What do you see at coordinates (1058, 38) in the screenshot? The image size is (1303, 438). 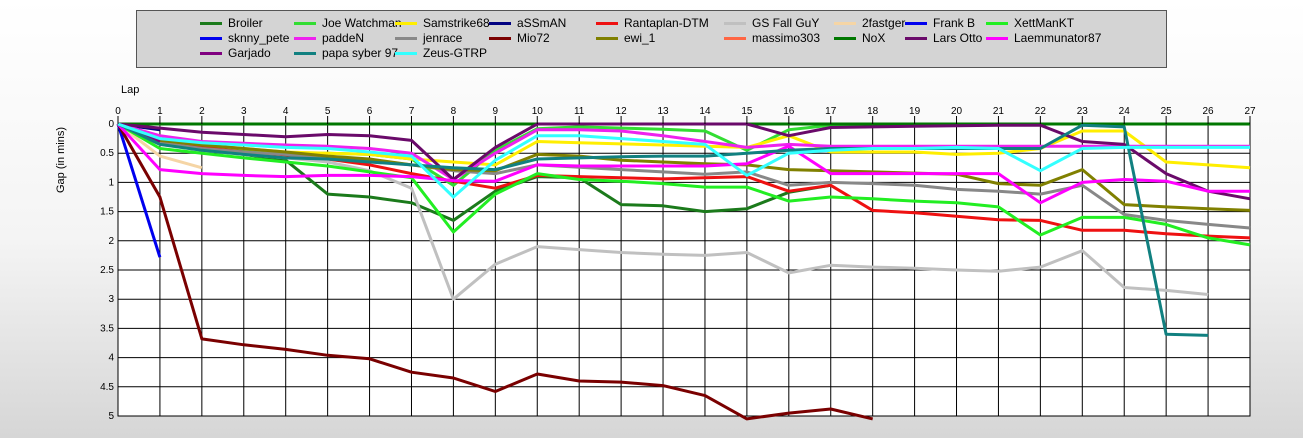 I see `legend-label: Laemmunator87` at bounding box center [1058, 38].